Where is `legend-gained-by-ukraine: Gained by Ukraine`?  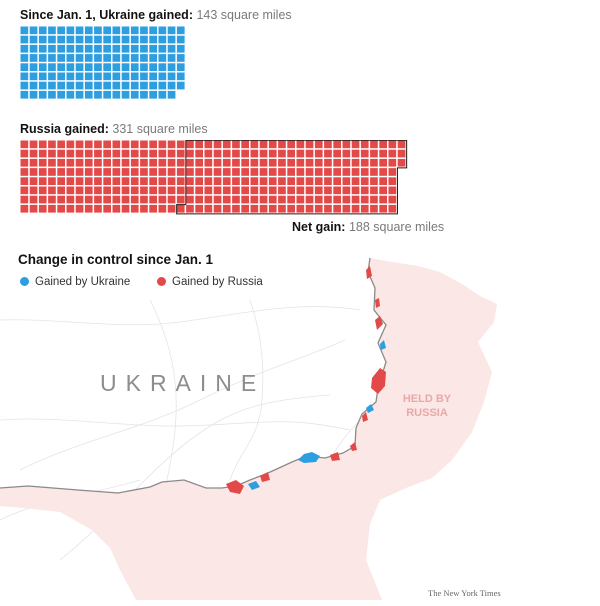 legend-gained-by-ukraine: Gained by Ukraine is located at coordinates (75, 282).